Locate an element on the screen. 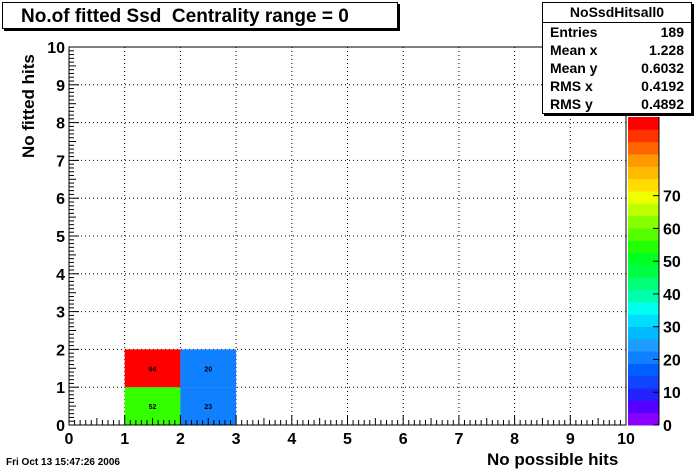 This screenshot has width=696, height=472. cell-value-label: 52 is located at coordinates (153, 407).